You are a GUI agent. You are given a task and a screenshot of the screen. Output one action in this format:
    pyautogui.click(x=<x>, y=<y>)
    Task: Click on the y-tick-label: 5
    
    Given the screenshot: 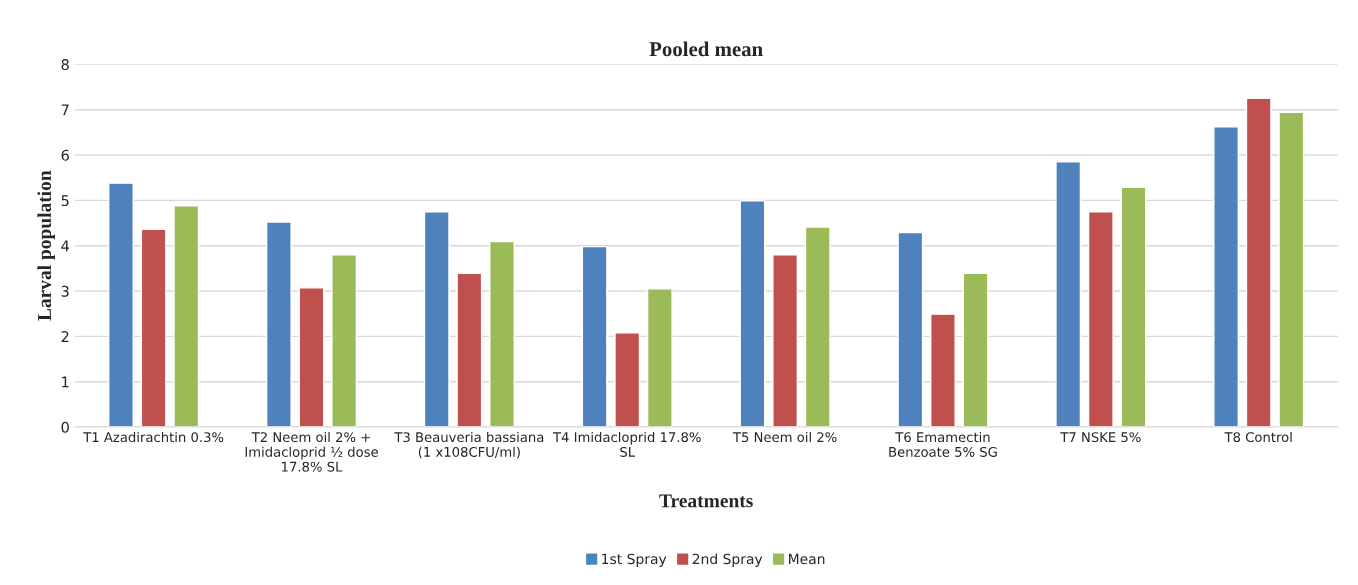 What is the action you would take?
    pyautogui.click(x=65, y=201)
    